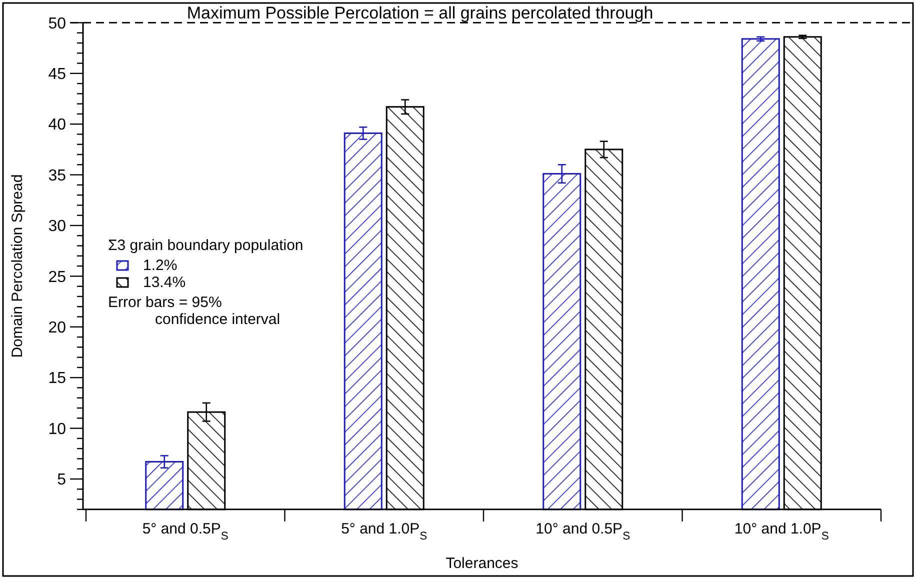 The height and width of the screenshot is (579, 916). What do you see at coordinates (57, 125) in the screenshot?
I see `y-tick-label: 40` at bounding box center [57, 125].